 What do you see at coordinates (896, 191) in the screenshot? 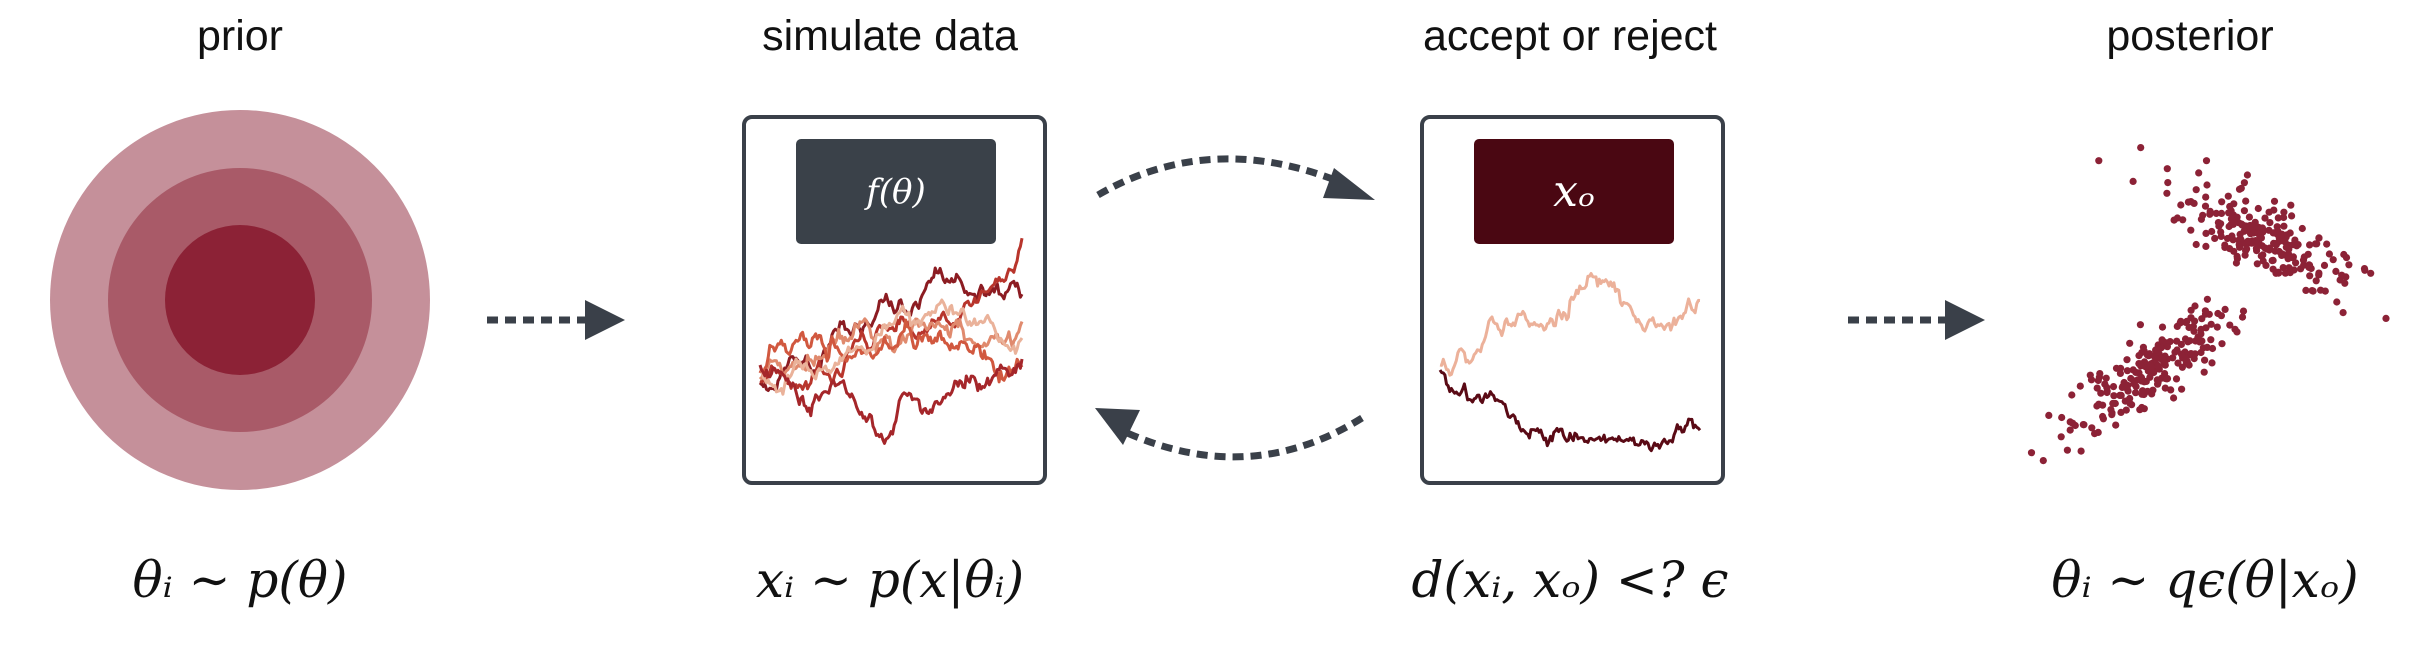
I see `simulator-label-box: f(θ)` at bounding box center [896, 191].